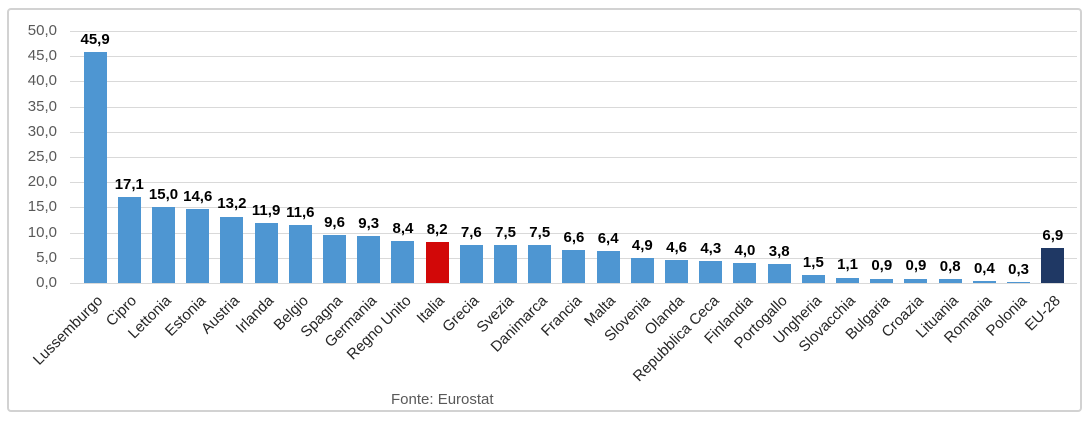 This screenshot has width=1091, height=423. What do you see at coordinates (745, 250) in the screenshot?
I see `bar-value-label: 4,0` at bounding box center [745, 250].